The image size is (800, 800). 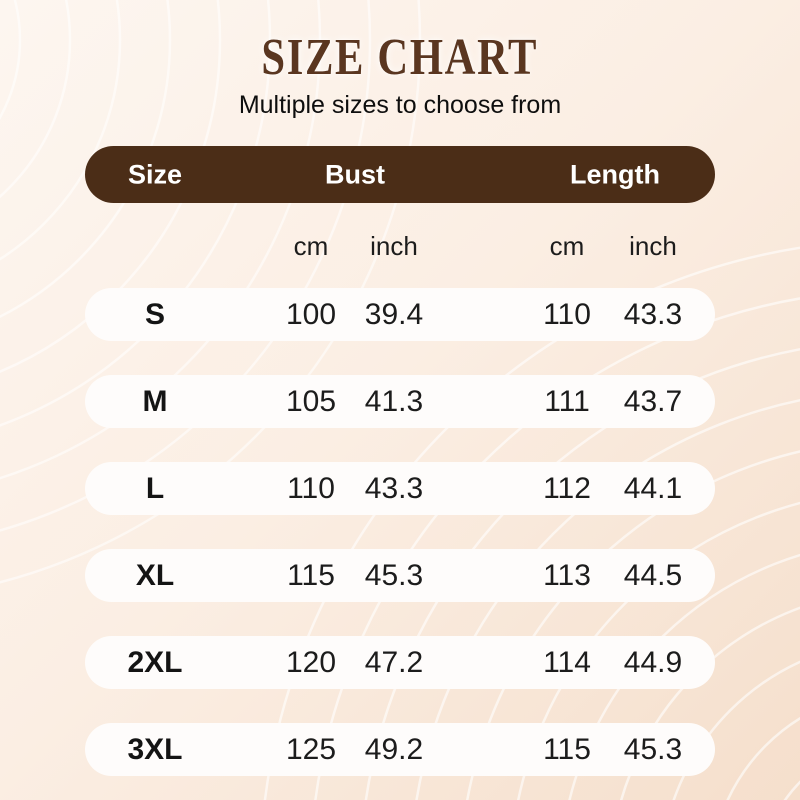 I want to click on page-title-wrap: SIZE CHART, so click(x=400, y=57).